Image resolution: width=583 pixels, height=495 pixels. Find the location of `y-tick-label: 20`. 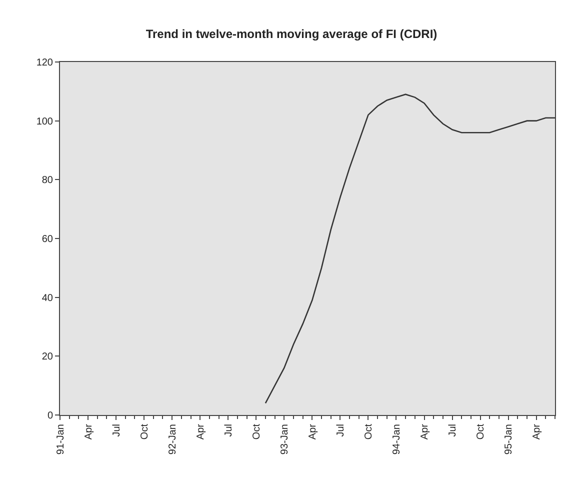

y-tick-label: 20 is located at coordinates (48, 357).